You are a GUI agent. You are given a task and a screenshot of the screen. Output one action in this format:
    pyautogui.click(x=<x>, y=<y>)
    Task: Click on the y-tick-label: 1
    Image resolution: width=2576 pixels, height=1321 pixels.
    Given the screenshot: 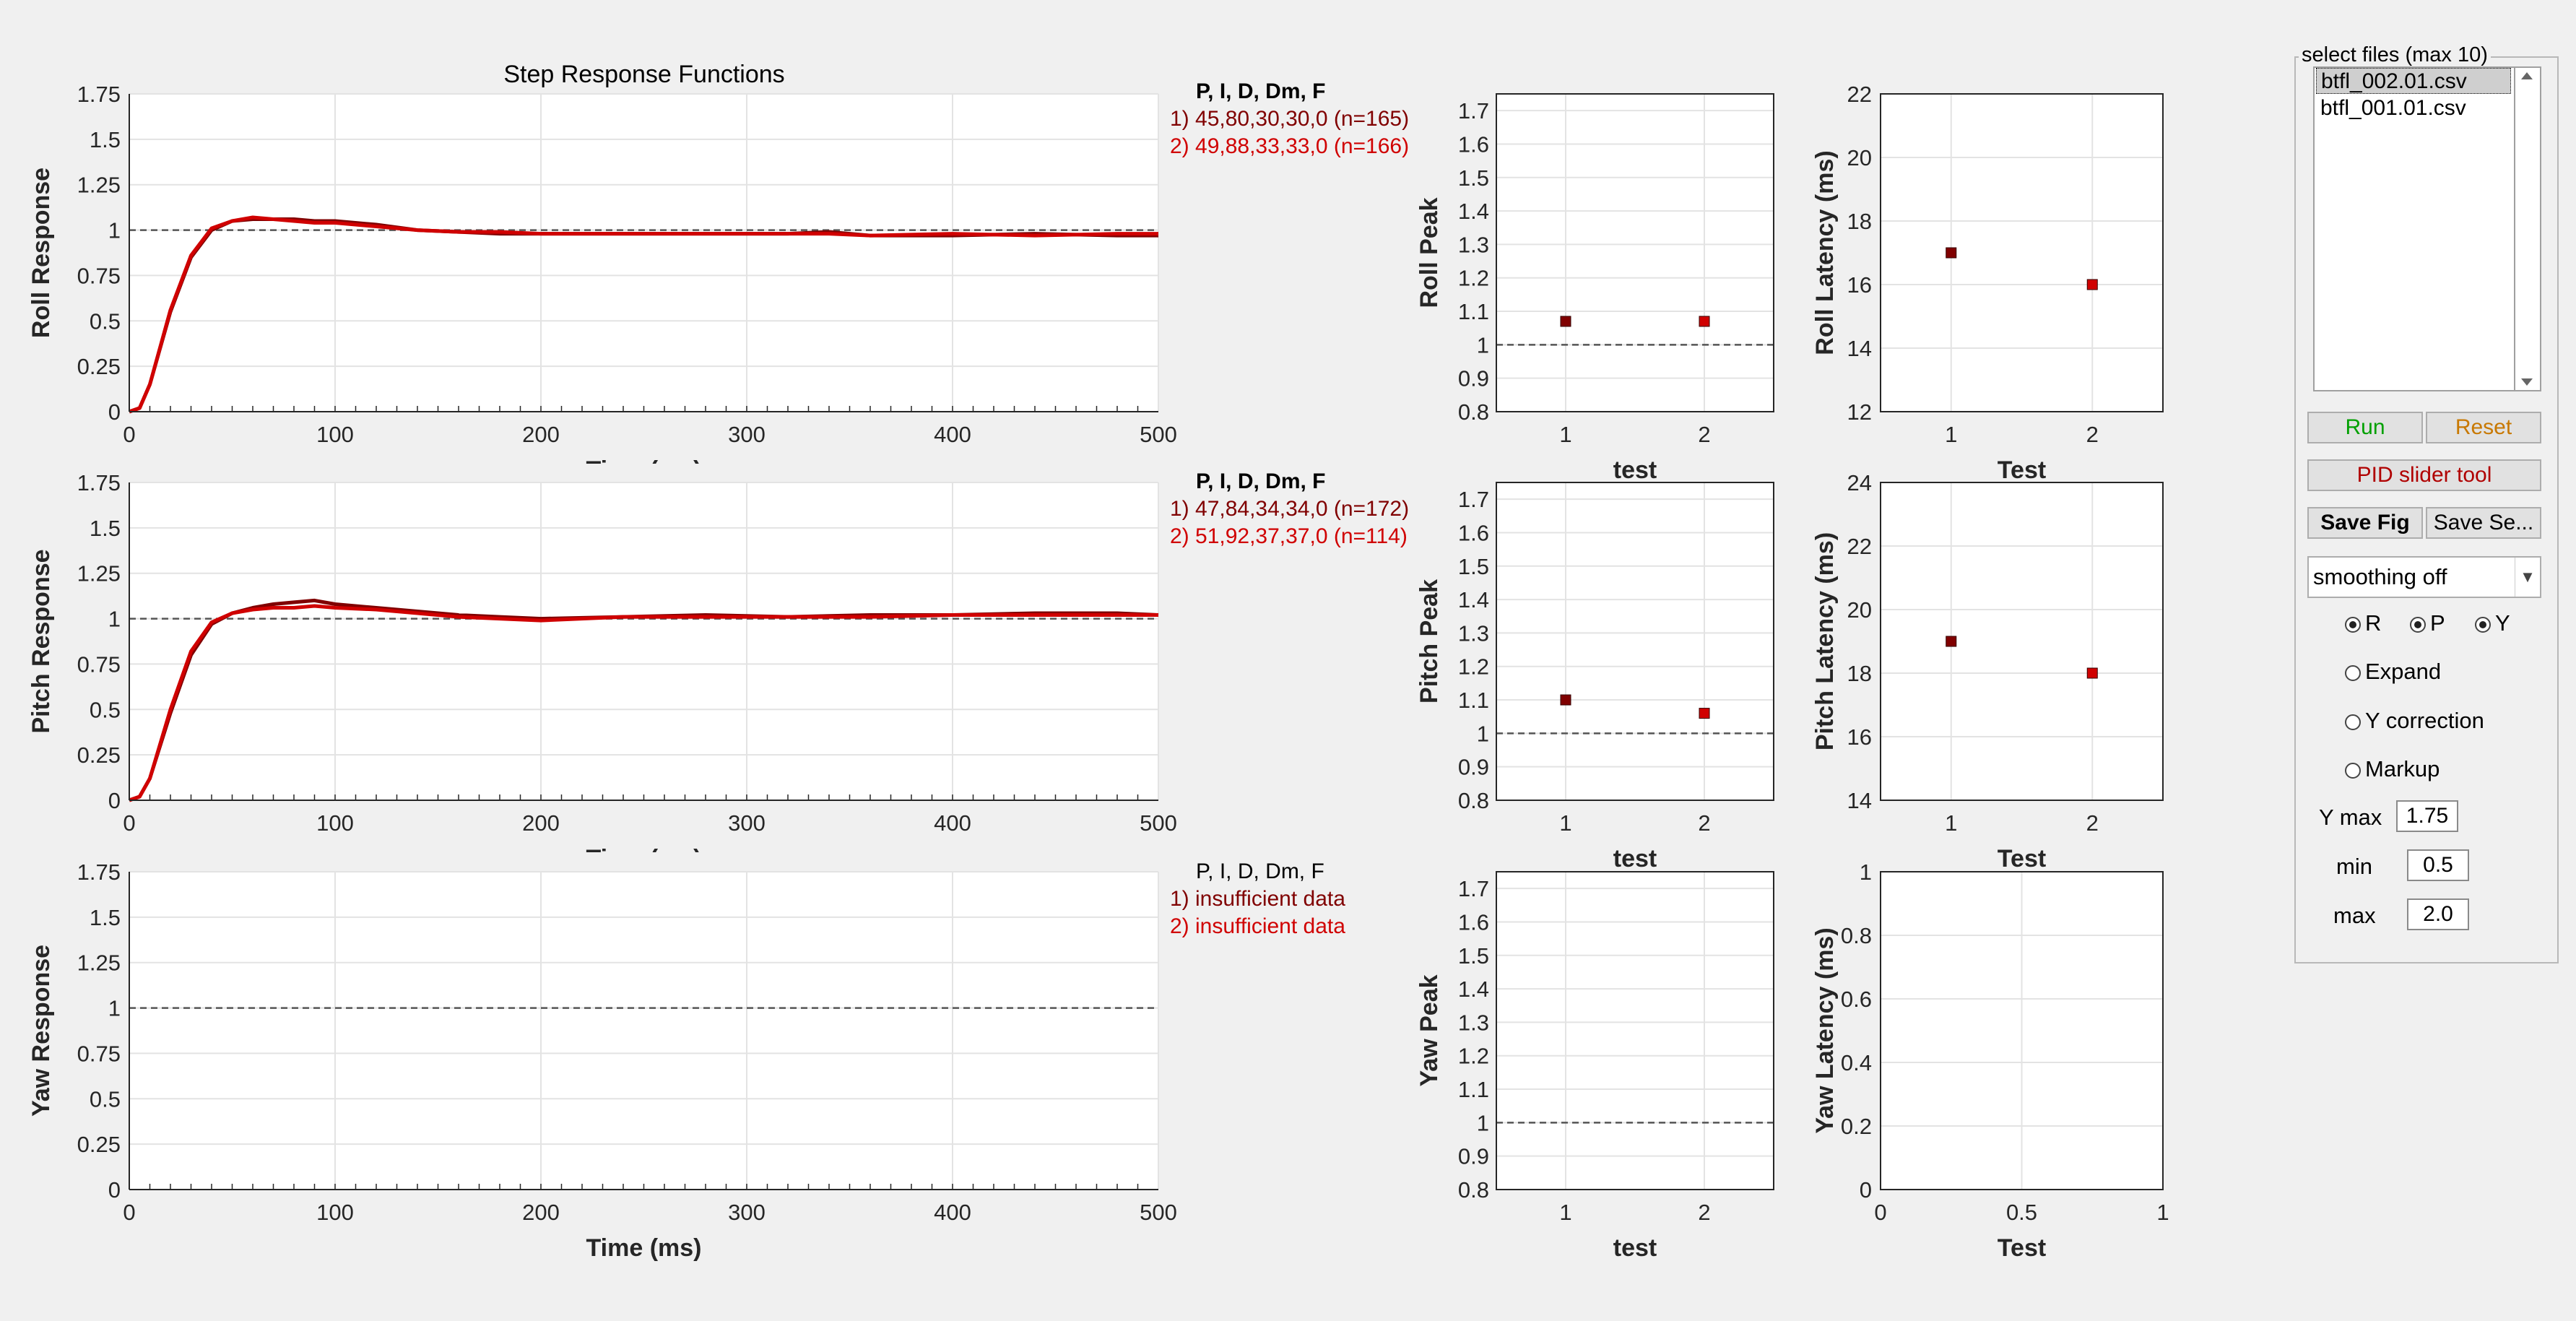 What is the action you would take?
    pyautogui.click(x=1483, y=733)
    